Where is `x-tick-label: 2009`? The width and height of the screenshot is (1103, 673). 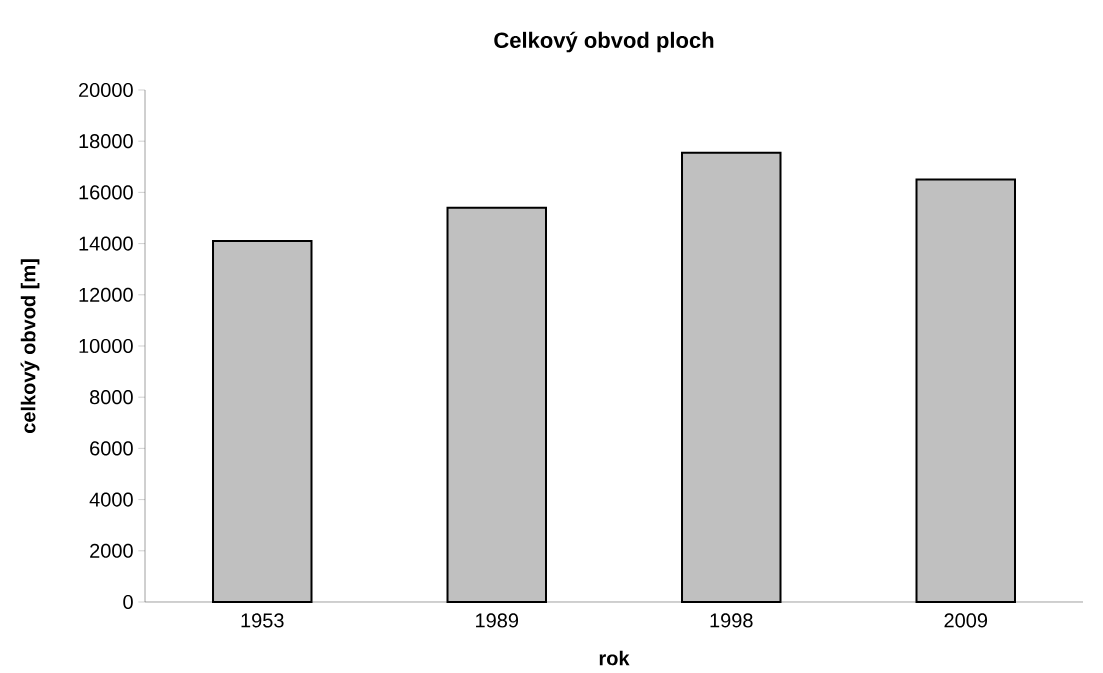
x-tick-label: 2009 is located at coordinates (966, 620).